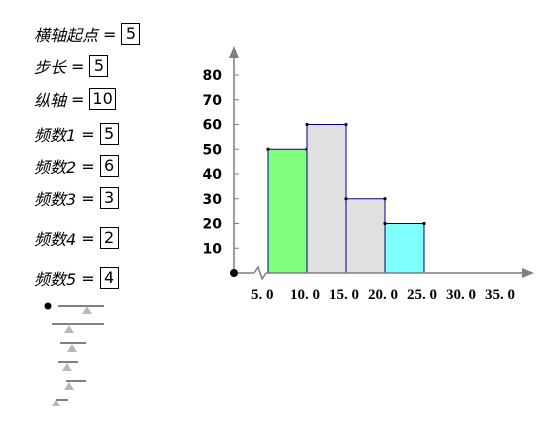  What do you see at coordinates (213, 150) in the screenshot?
I see `y-tick-label: 50` at bounding box center [213, 150].